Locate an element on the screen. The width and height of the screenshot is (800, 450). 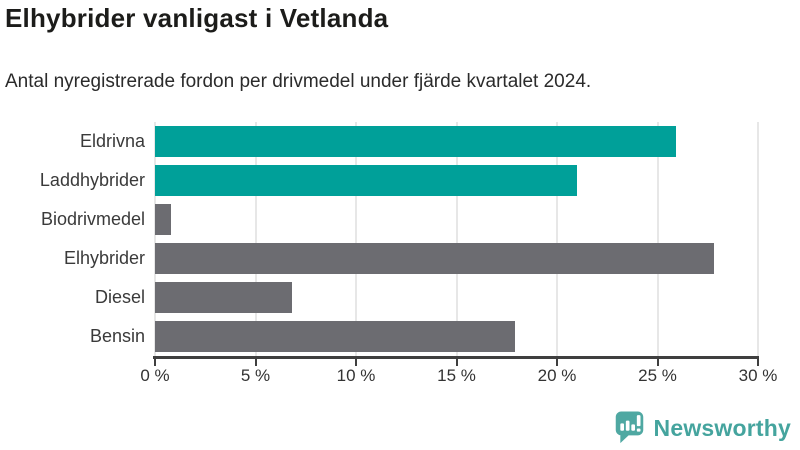
bar-bensin is located at coordinates (335, 336).